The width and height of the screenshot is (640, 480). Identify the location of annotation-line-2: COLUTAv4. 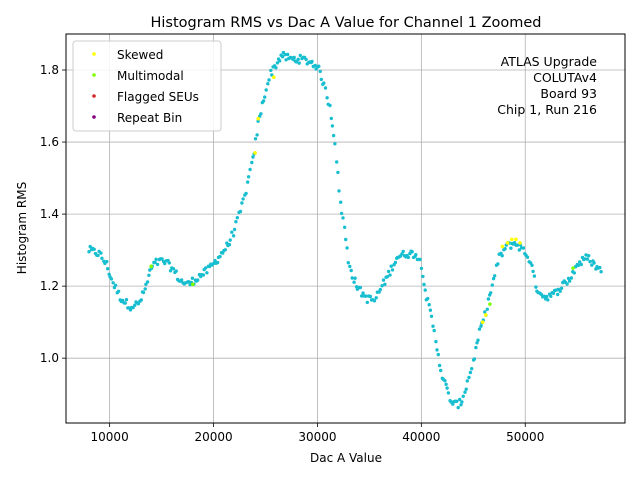
(565, 77).